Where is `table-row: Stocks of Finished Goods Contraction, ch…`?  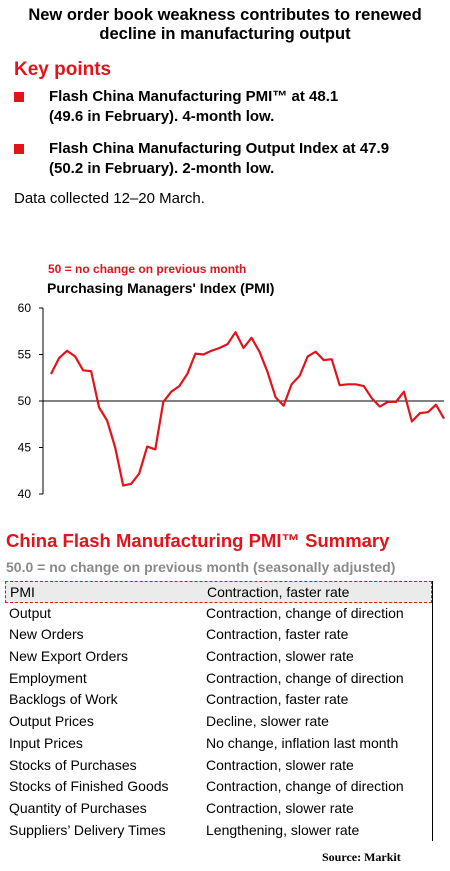
table-row: Stocks of Finished Goods Contraction, ch… is located at coordinates (218, 787).